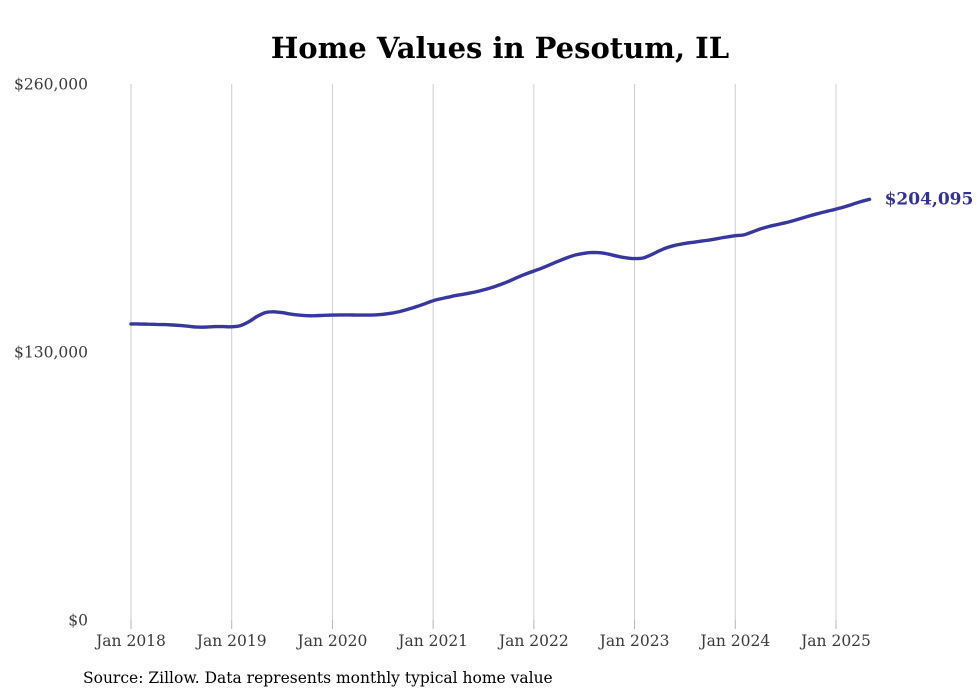  I want to click on x-axis-tick-label: Jan 2021, so click(432, 641).